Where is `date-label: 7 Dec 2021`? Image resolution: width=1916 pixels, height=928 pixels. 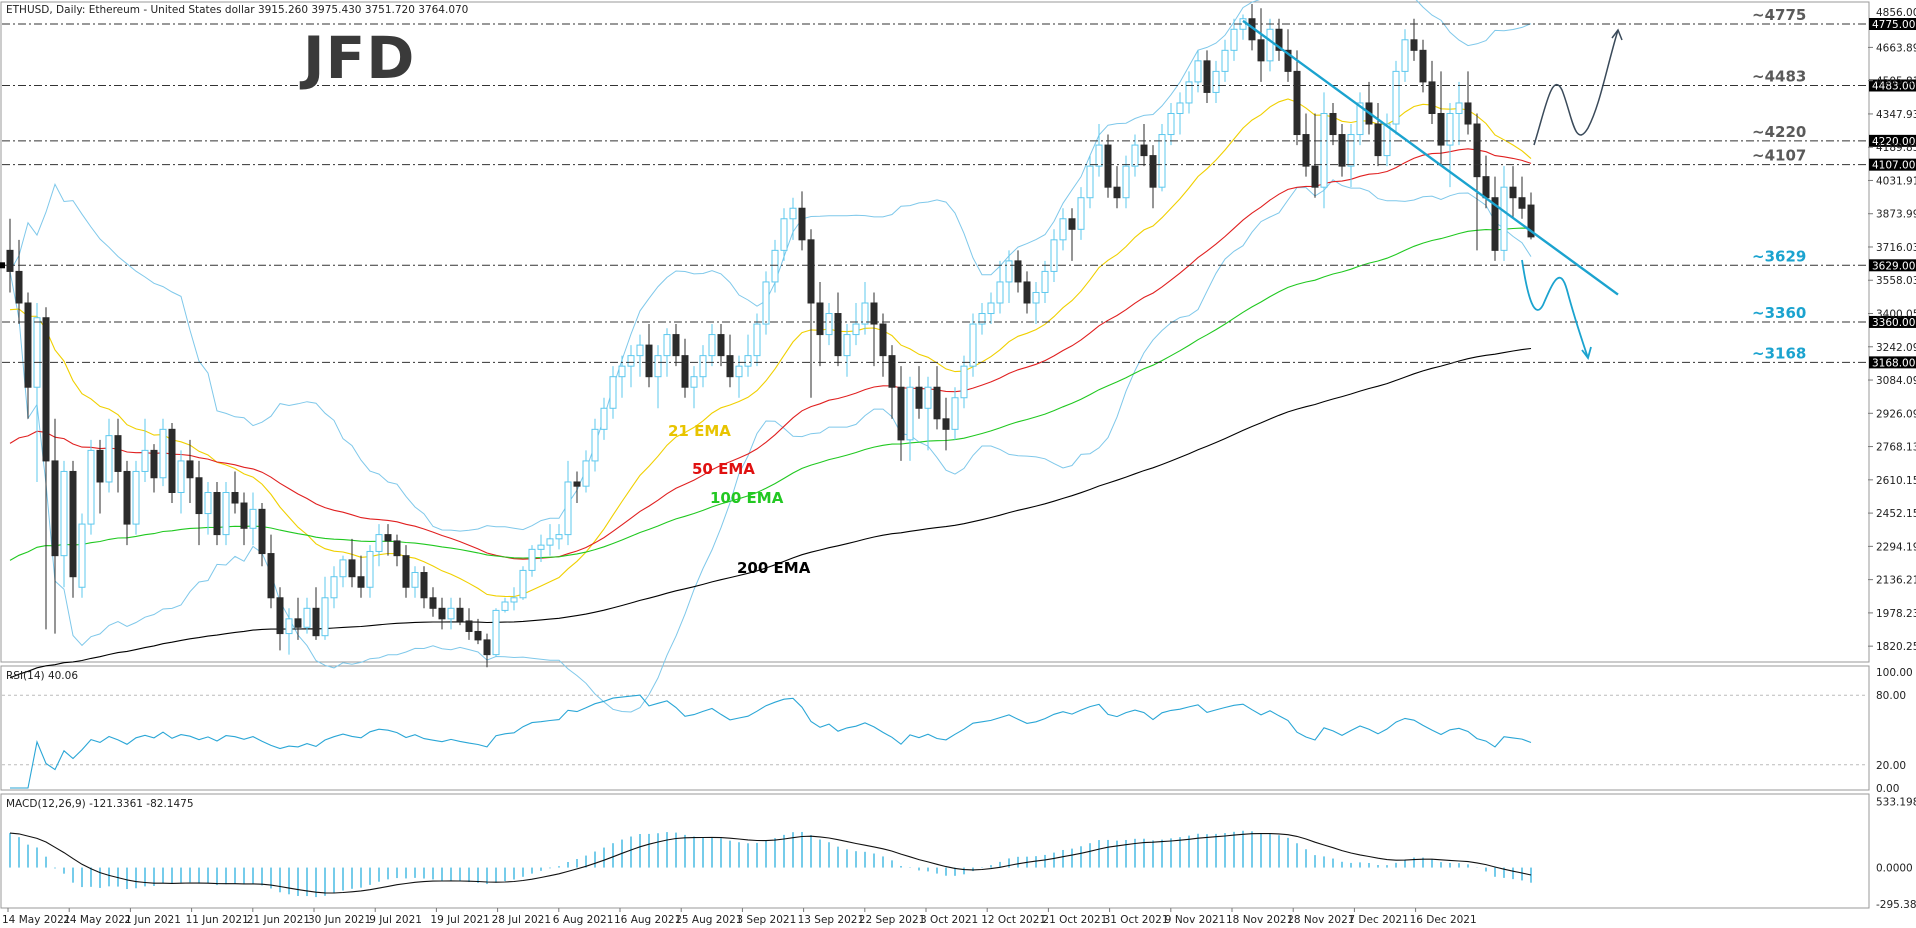 date-label: 7 Dec 2021 is located at coordinates (1378, 920).